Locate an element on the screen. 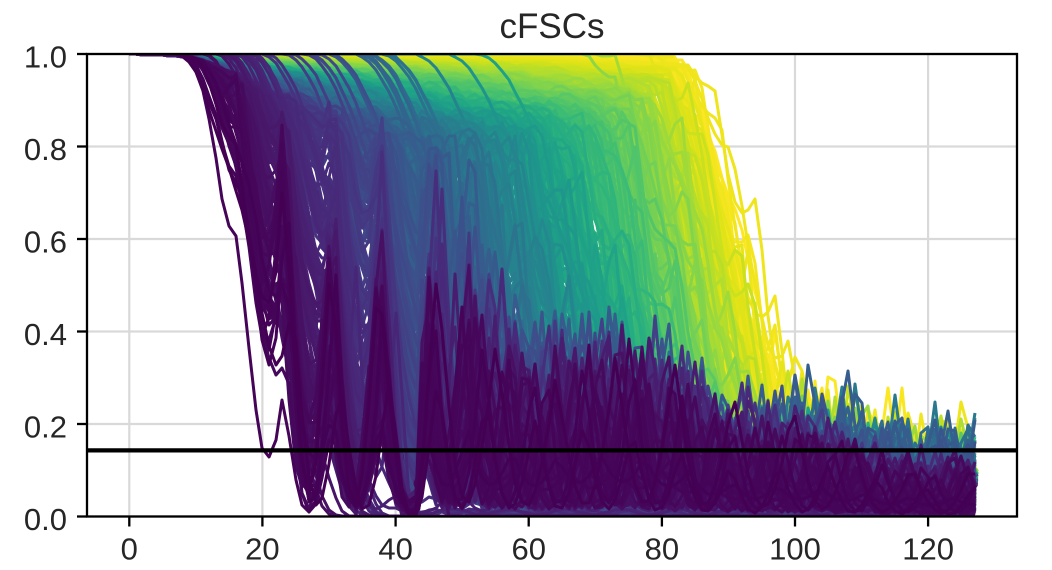 The height and width of the screenshot is (570, 1052). svg-text: 20 is located at coordinates (262, 549).